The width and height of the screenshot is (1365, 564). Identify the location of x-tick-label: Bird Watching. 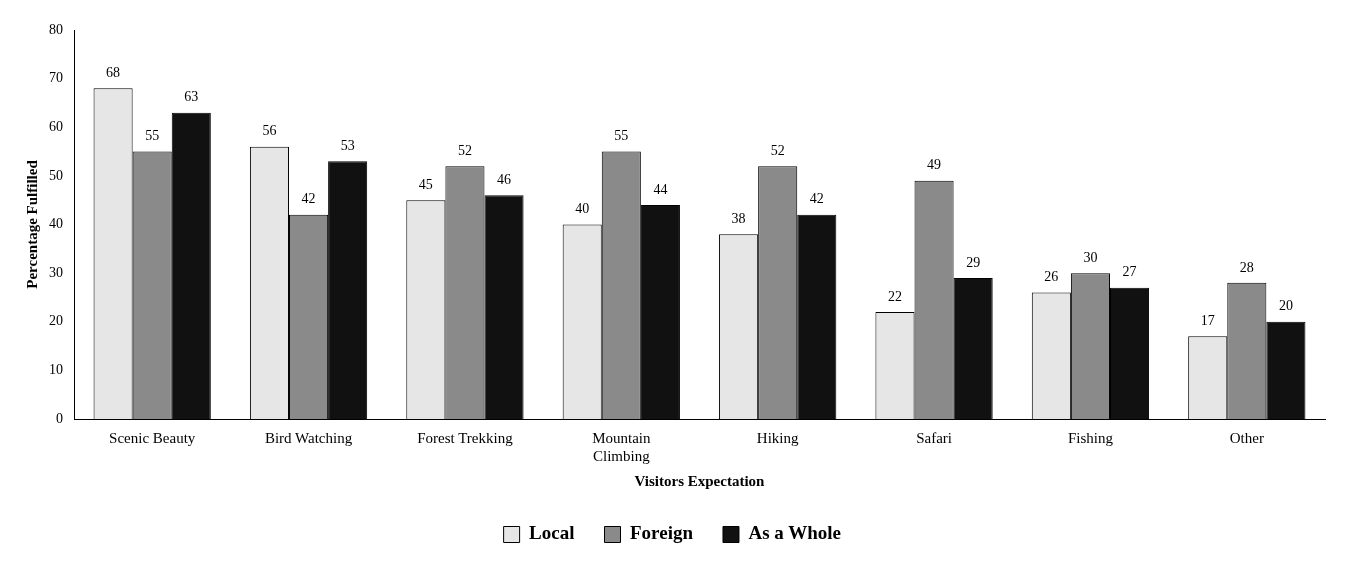
(308, 437).